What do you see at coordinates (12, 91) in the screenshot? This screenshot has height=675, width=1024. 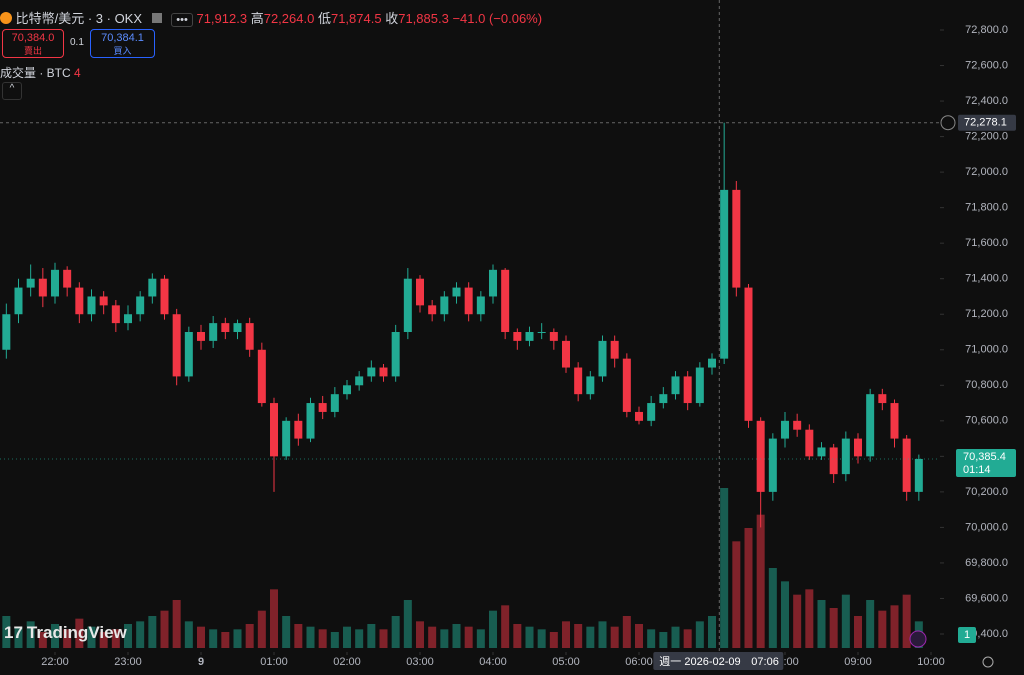 I see `collapse-button: ^` at bounding box center [12, 91].